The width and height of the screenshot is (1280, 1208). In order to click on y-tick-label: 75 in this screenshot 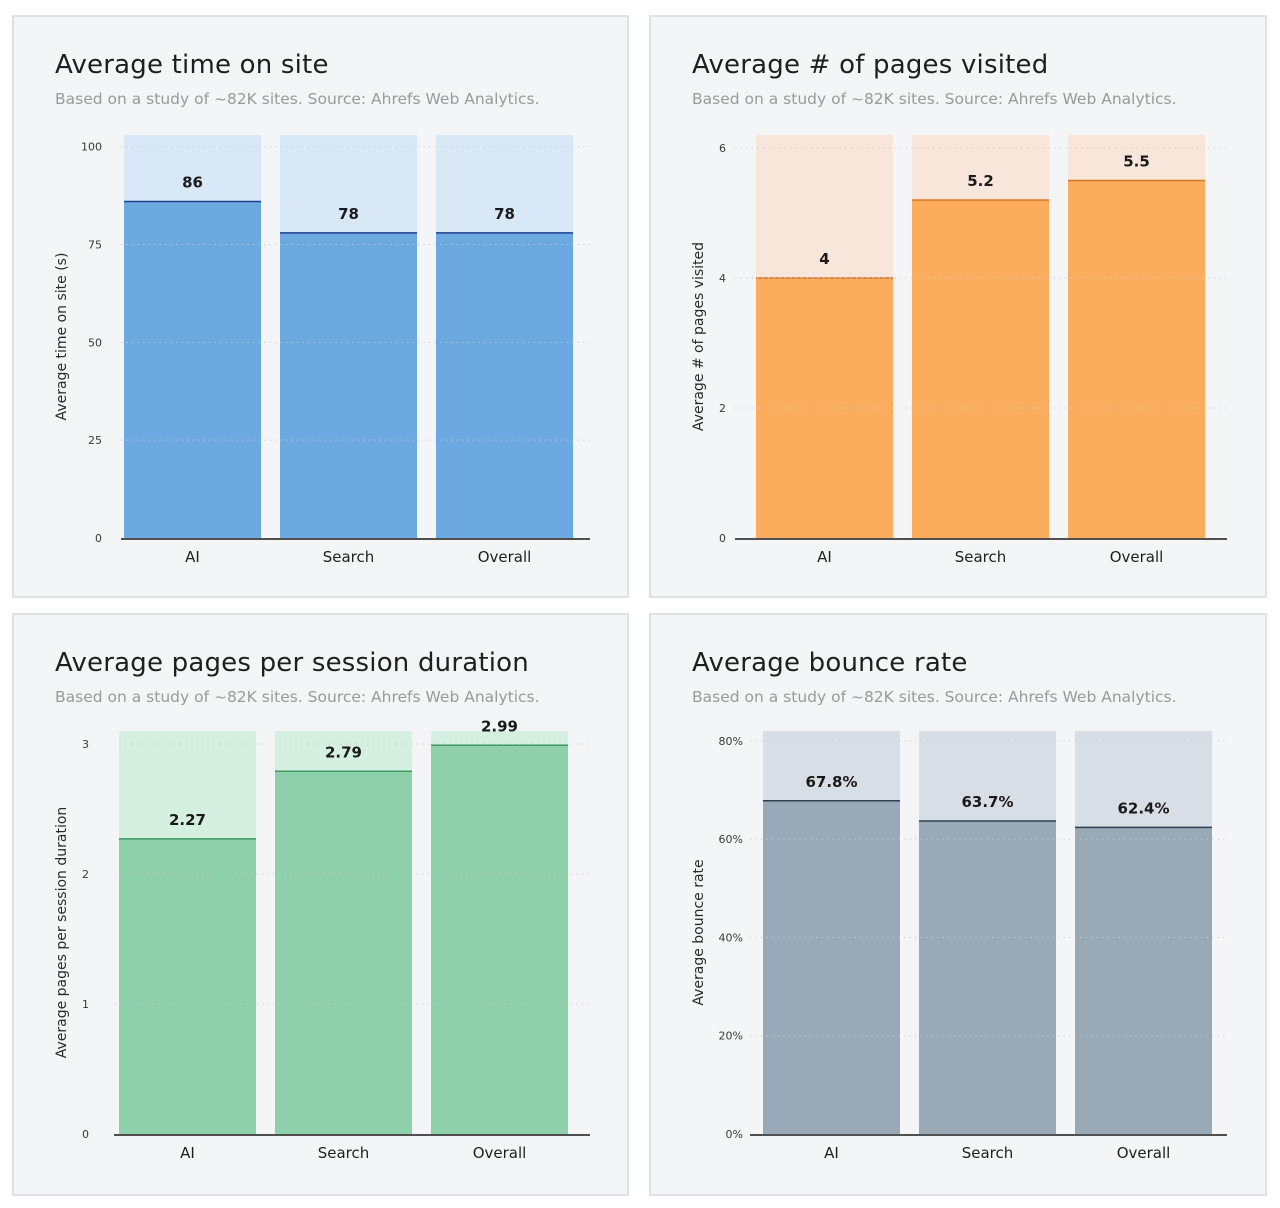, I will do `click(95, 245)`.